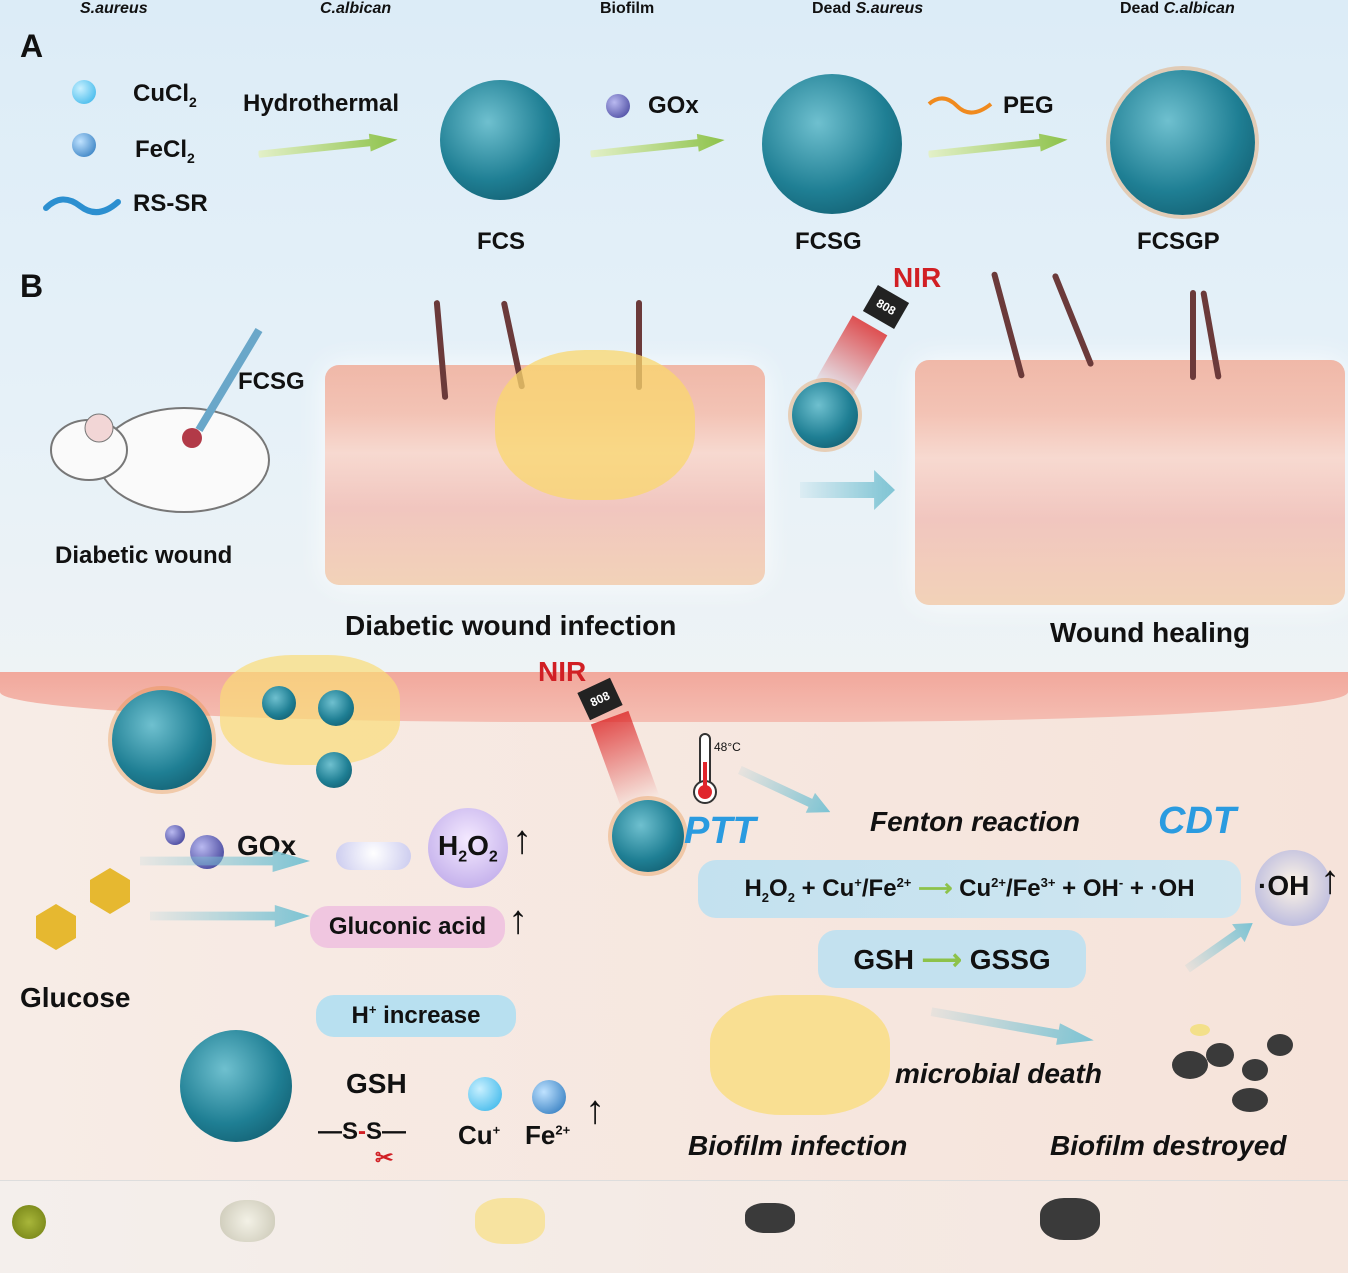  I want to click on panel-b-label: B, so click(32, 286).